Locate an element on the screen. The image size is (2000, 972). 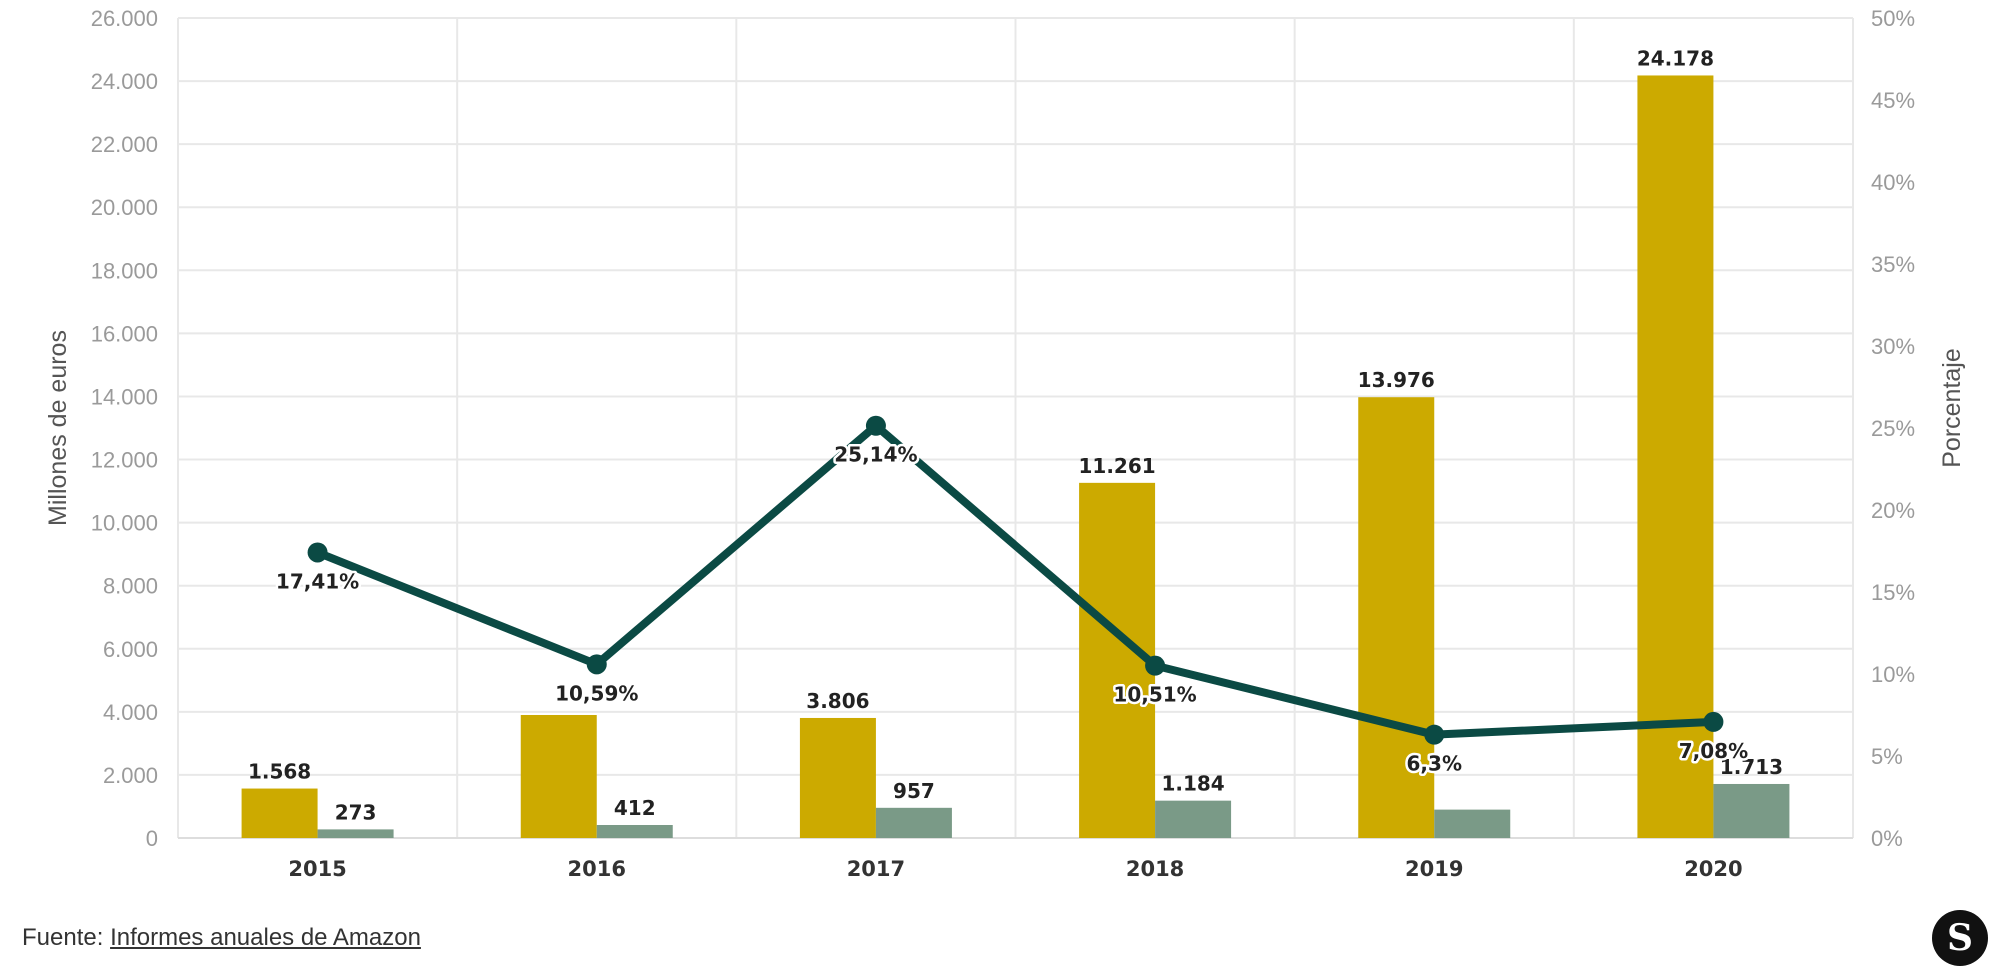
bar-b-label: 1.713 is located at coordinates (1751, 767).